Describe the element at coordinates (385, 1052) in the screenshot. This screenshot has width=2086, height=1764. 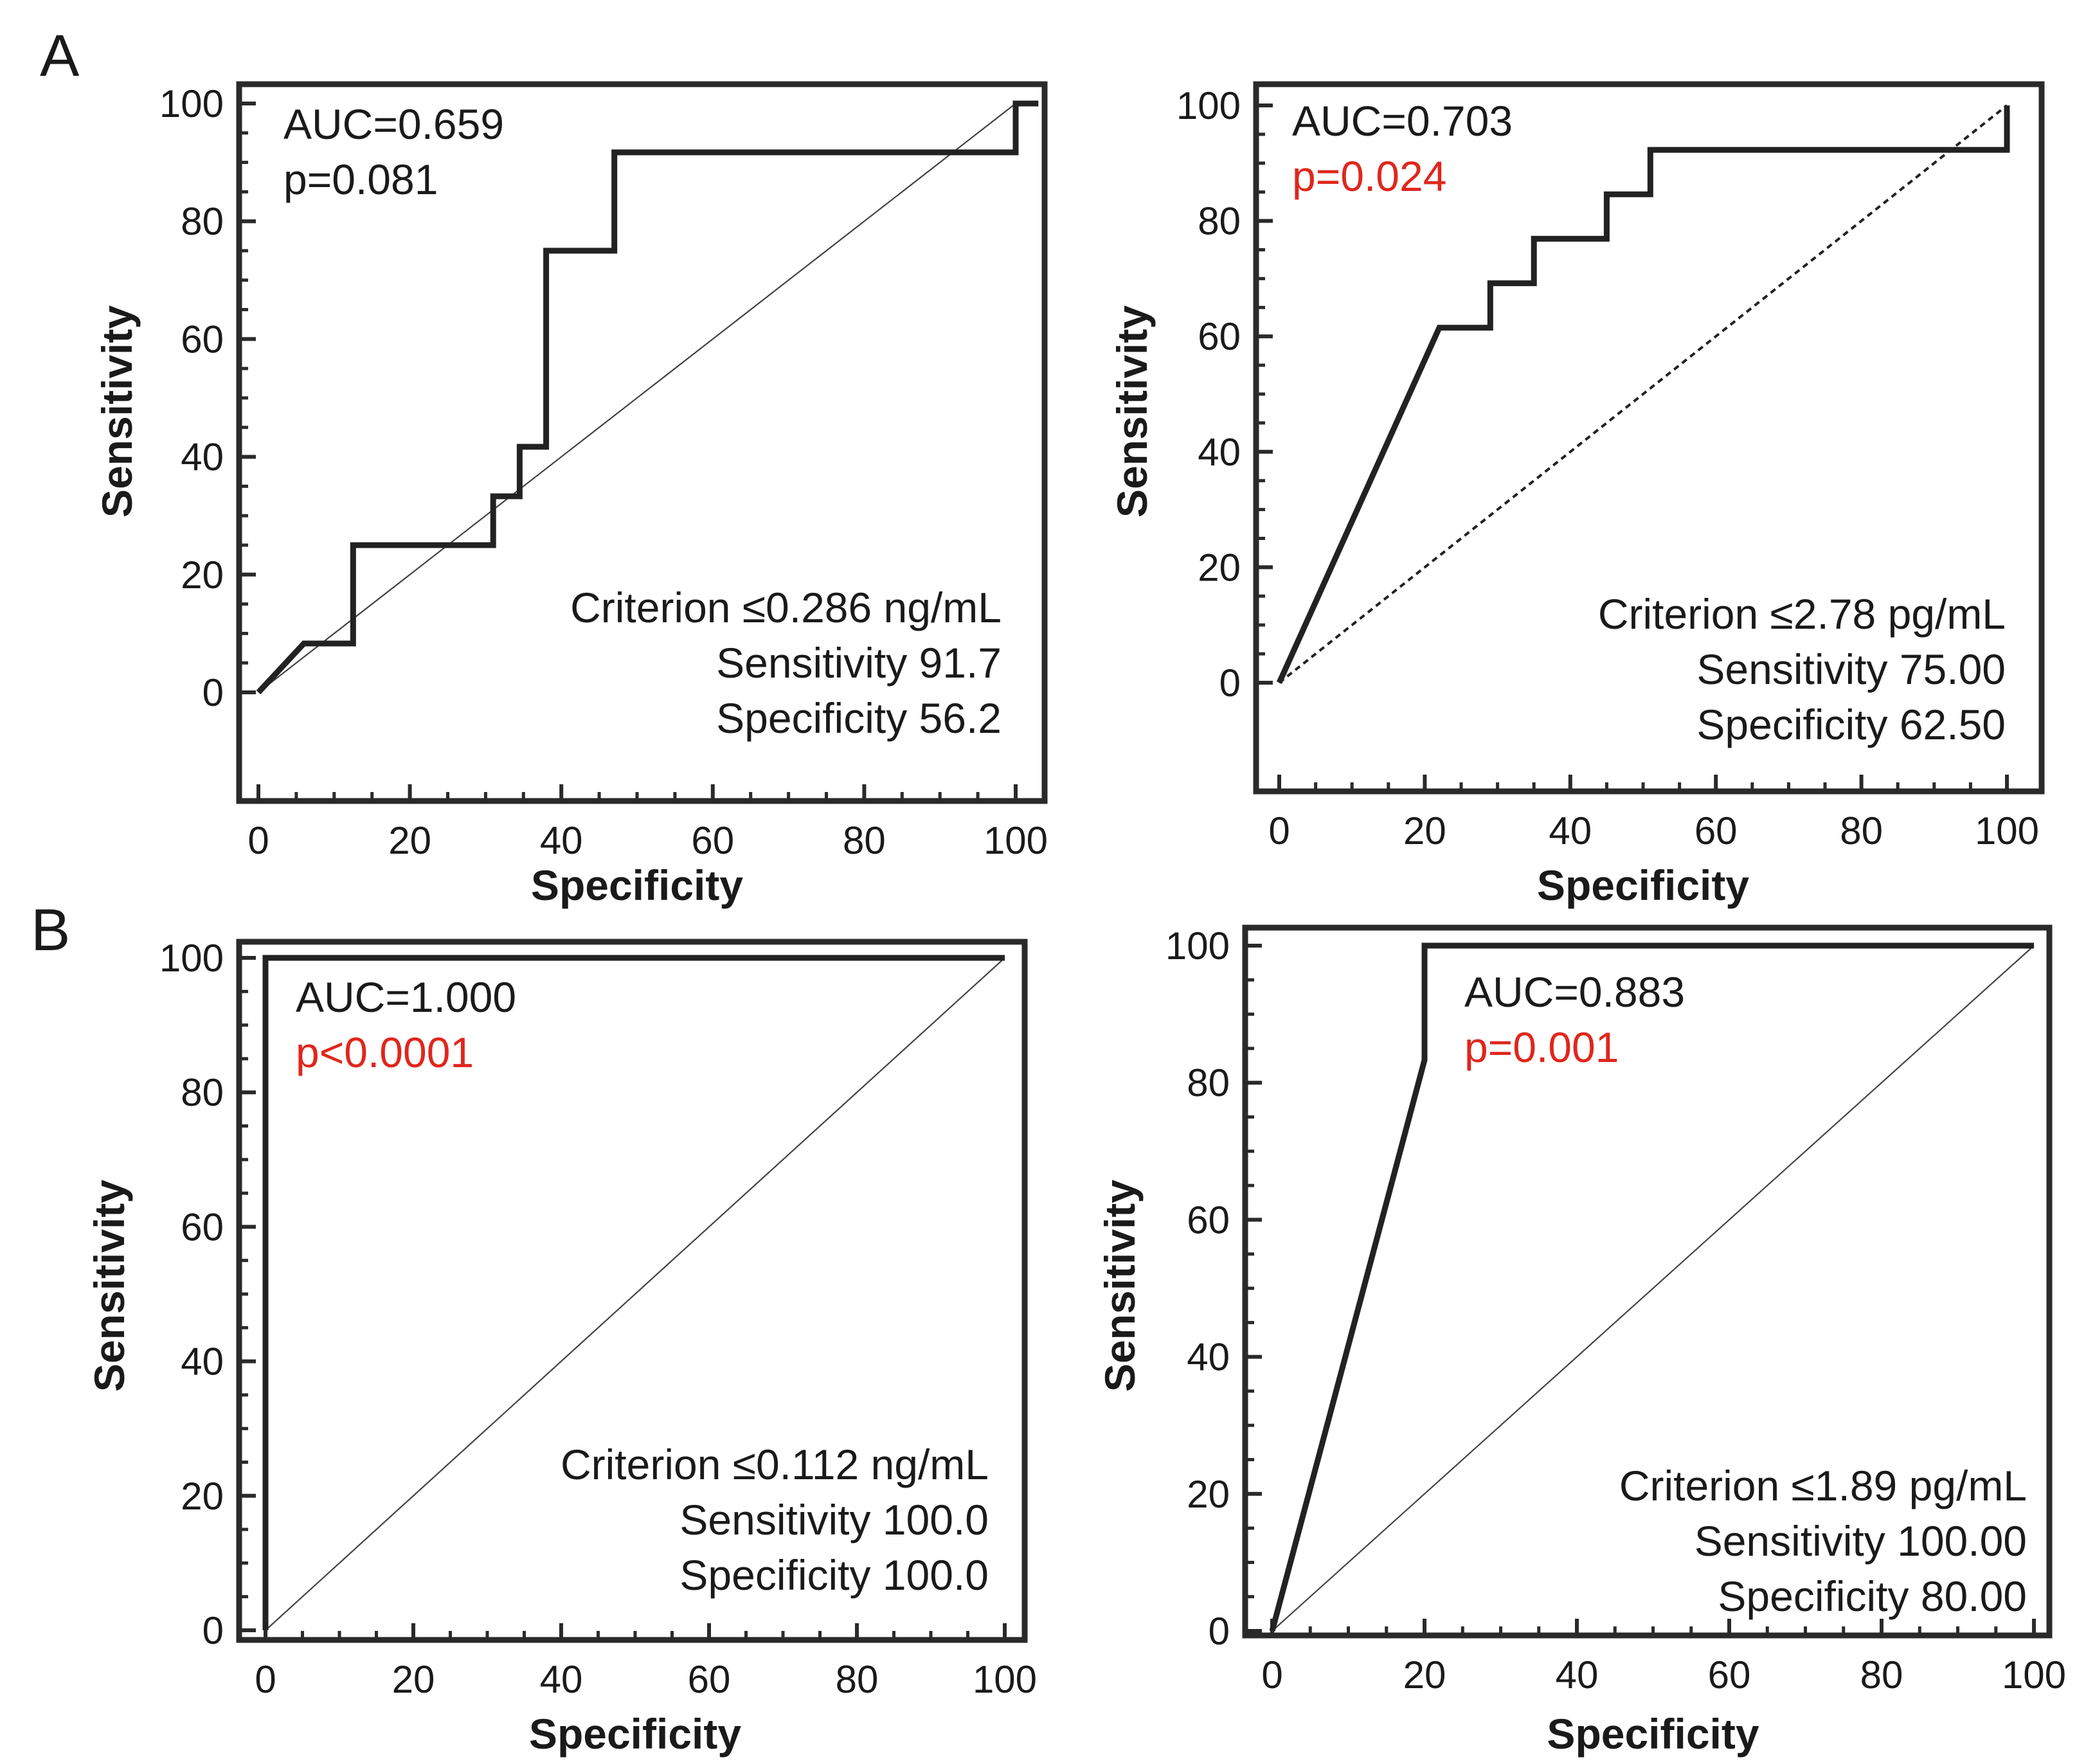
I see `p-value-label: p<0.0001` at that location.